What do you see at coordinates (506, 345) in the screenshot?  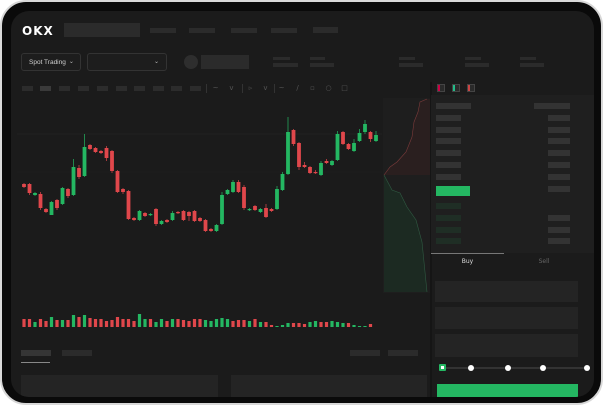 I see `total-input` at bounding box center [506, 345].